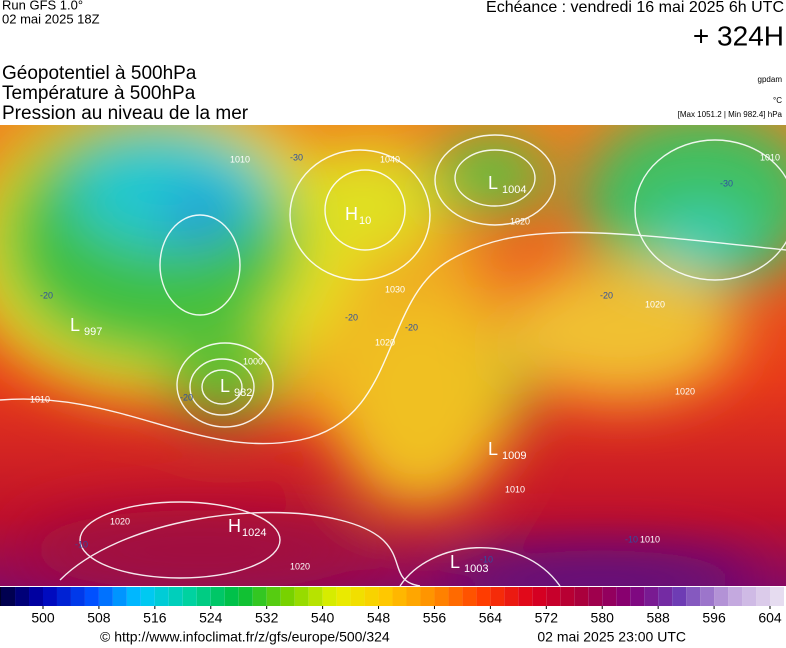 The height and width of the screenshot is (648, 786). Describe the element at coordinates (730, 114) in the screenshot. I see `pressure-range: [Max 1051.2 | Min 982.4] hPa` at that location.